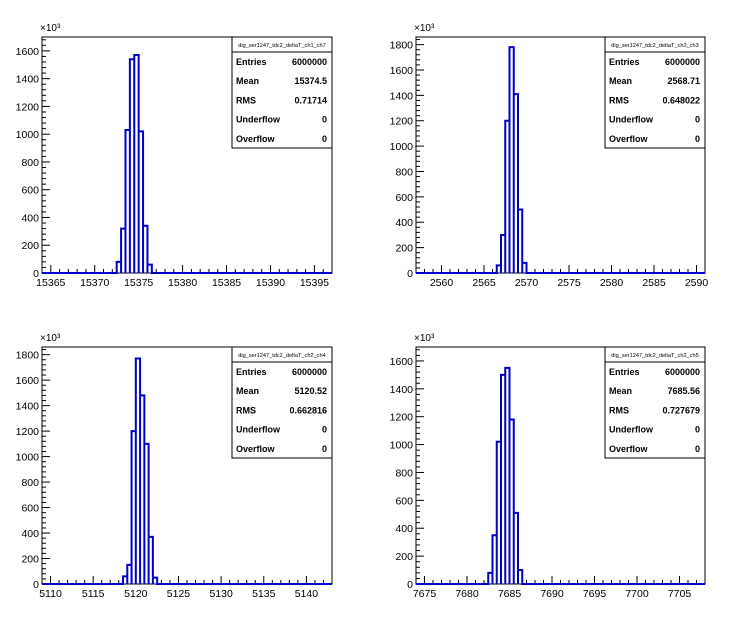 The image size is (746, 622). Describe the element at coordinates (510, 594) in the screenshot. I see `x-tick-label: 7685` at that location.